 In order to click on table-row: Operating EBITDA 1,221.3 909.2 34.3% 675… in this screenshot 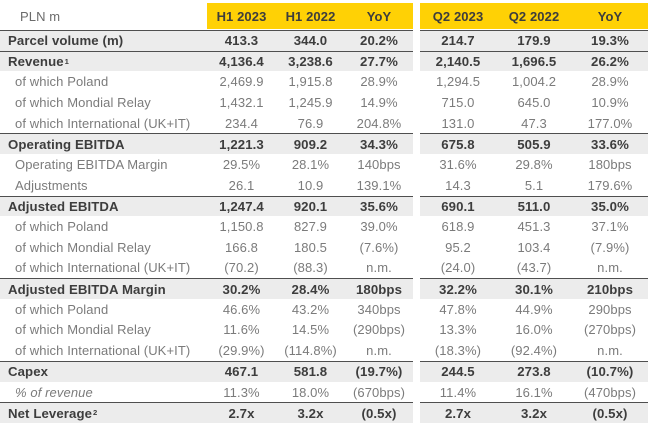, I will do `click(324, 144)`.